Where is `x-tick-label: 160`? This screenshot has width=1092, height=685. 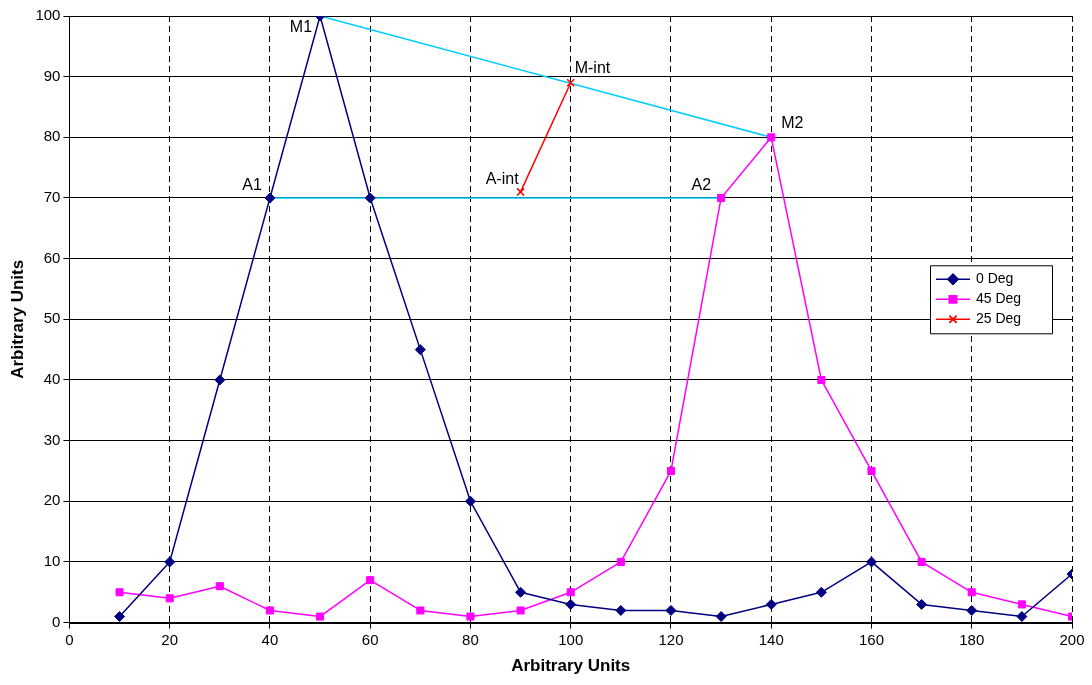
x-tick-label: 160 is located at coordinates (871, 639).